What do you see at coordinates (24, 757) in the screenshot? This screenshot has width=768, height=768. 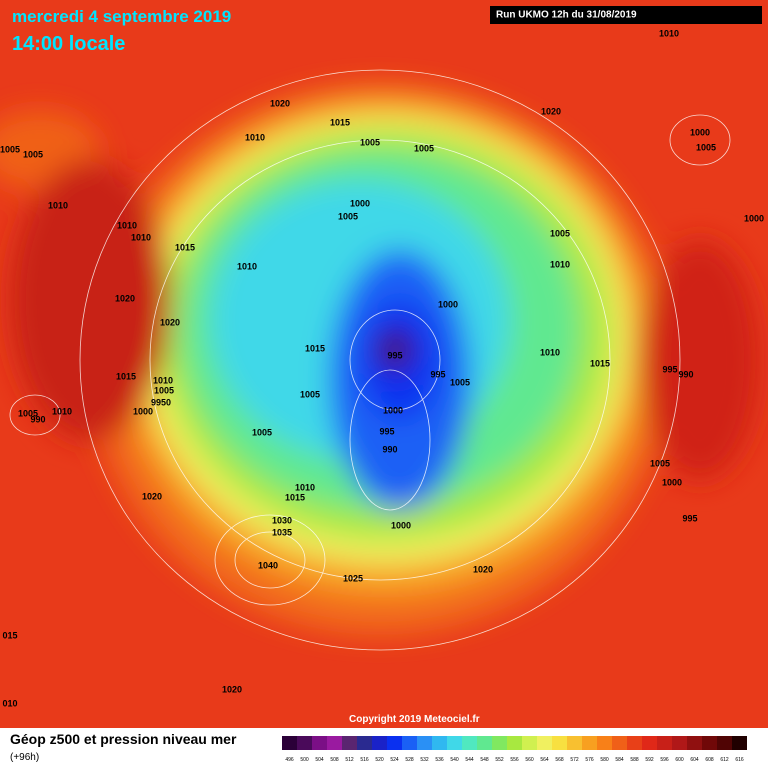 I see `footer-lead: (+96h)` at bounding box center [24, 757].